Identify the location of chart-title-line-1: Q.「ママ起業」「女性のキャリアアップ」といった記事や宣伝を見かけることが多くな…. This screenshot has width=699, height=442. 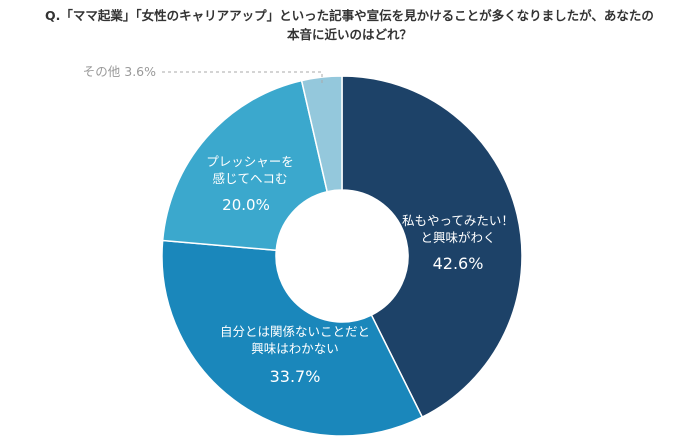
(349, 15).